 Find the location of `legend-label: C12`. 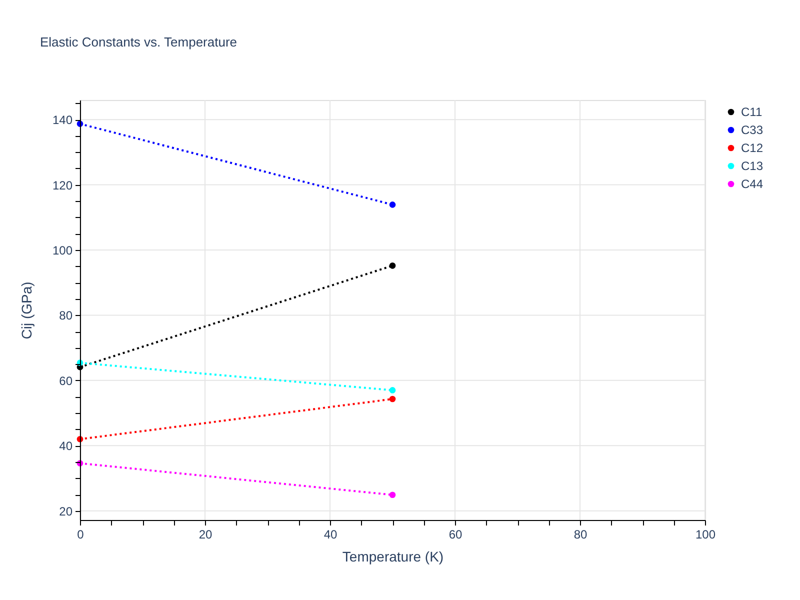

legend-label: C12 is located at coordinates (752, 148).